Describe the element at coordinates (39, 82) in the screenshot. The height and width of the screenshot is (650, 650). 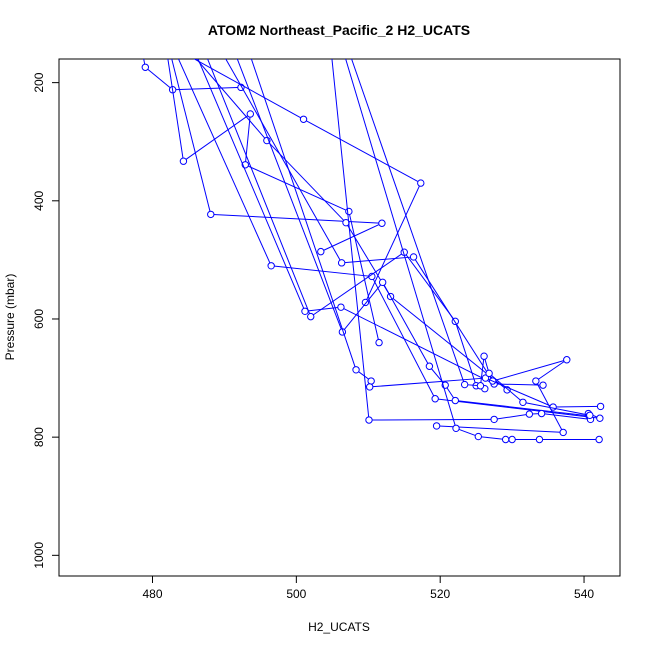
I see `y-tick-label: 200` at that location.